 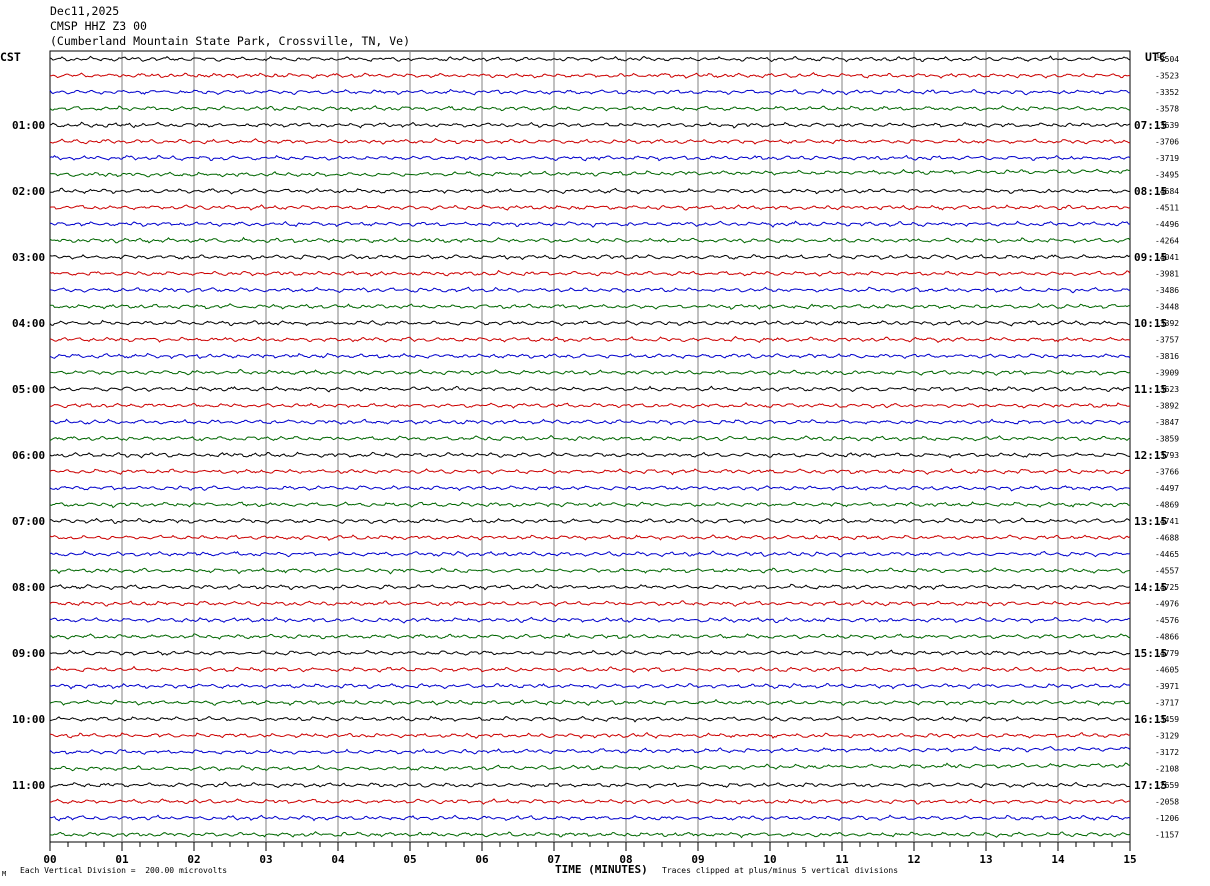 I want to click on right-hour-label: 12:15, so click(x=1150, y=455).